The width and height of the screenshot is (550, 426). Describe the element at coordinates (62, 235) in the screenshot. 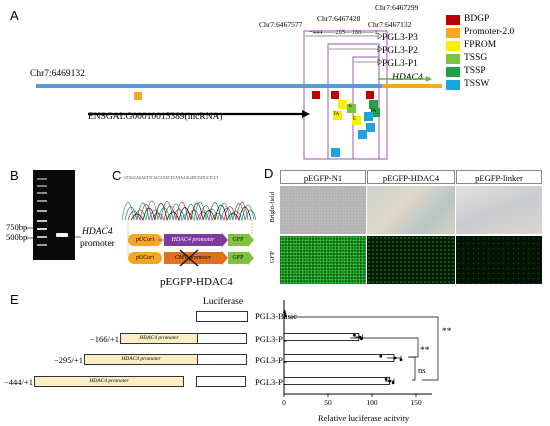

I see `gel-band-hdac4` at that location.